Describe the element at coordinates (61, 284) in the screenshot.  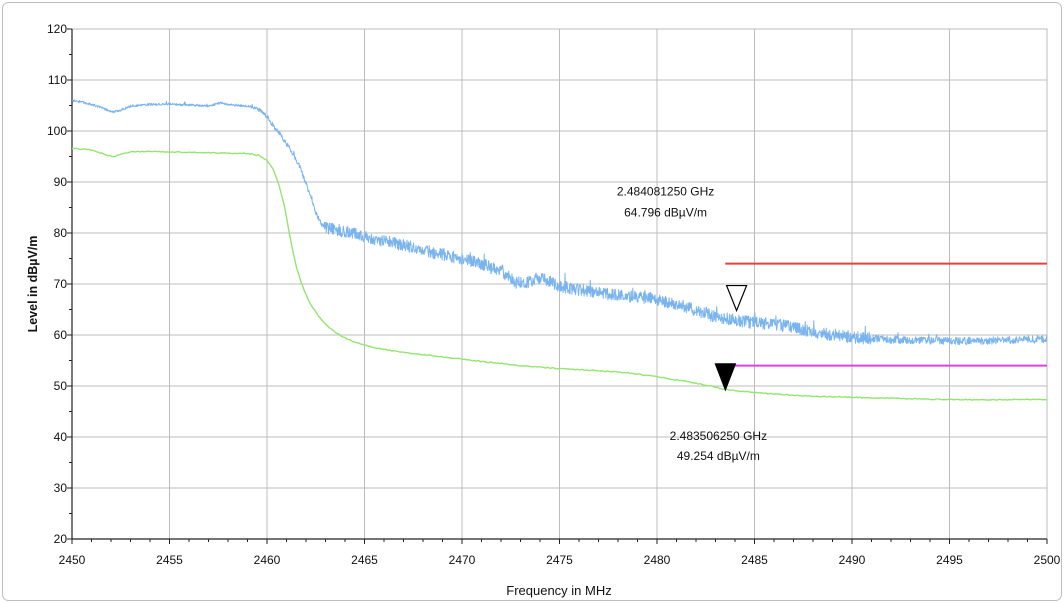
I see `y-tick-label: 70` at that location.